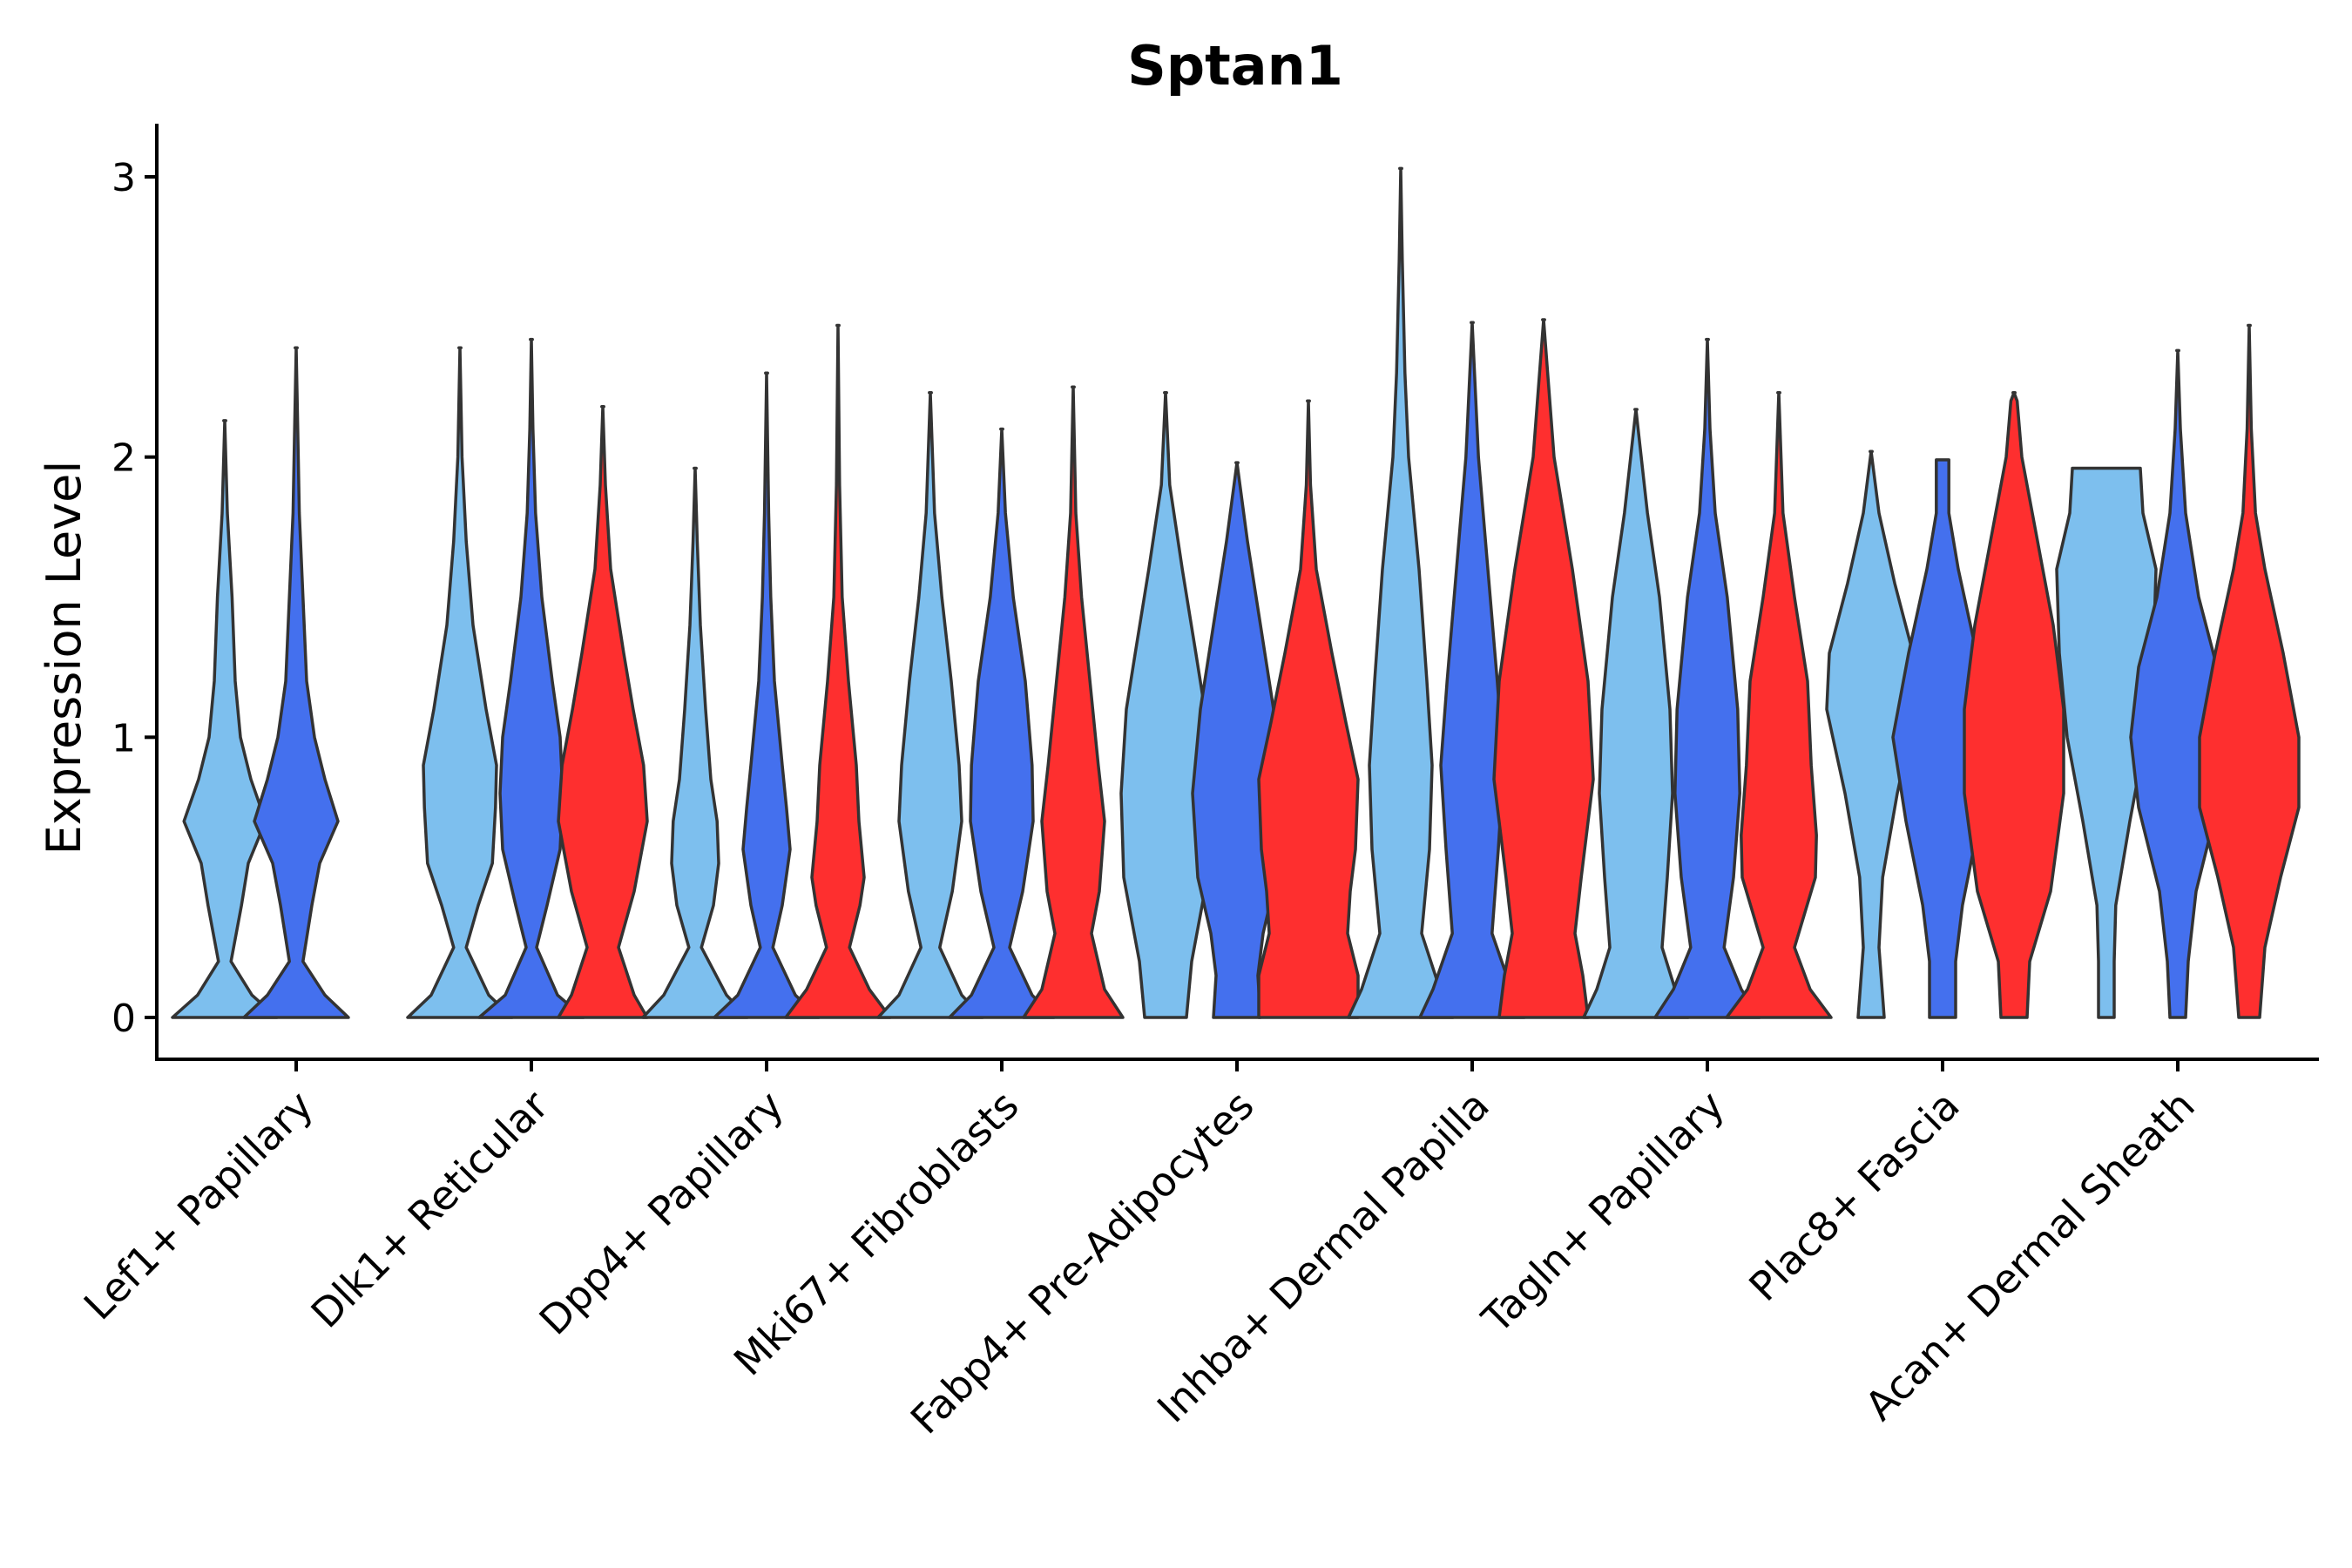 This screenshot has height=1568, width=2352. What do you see at coordinates (198, 1205) in the screenshot?
I see `x-tick-label: Lef1+ Papillary` at bounding box center [198, 1205].